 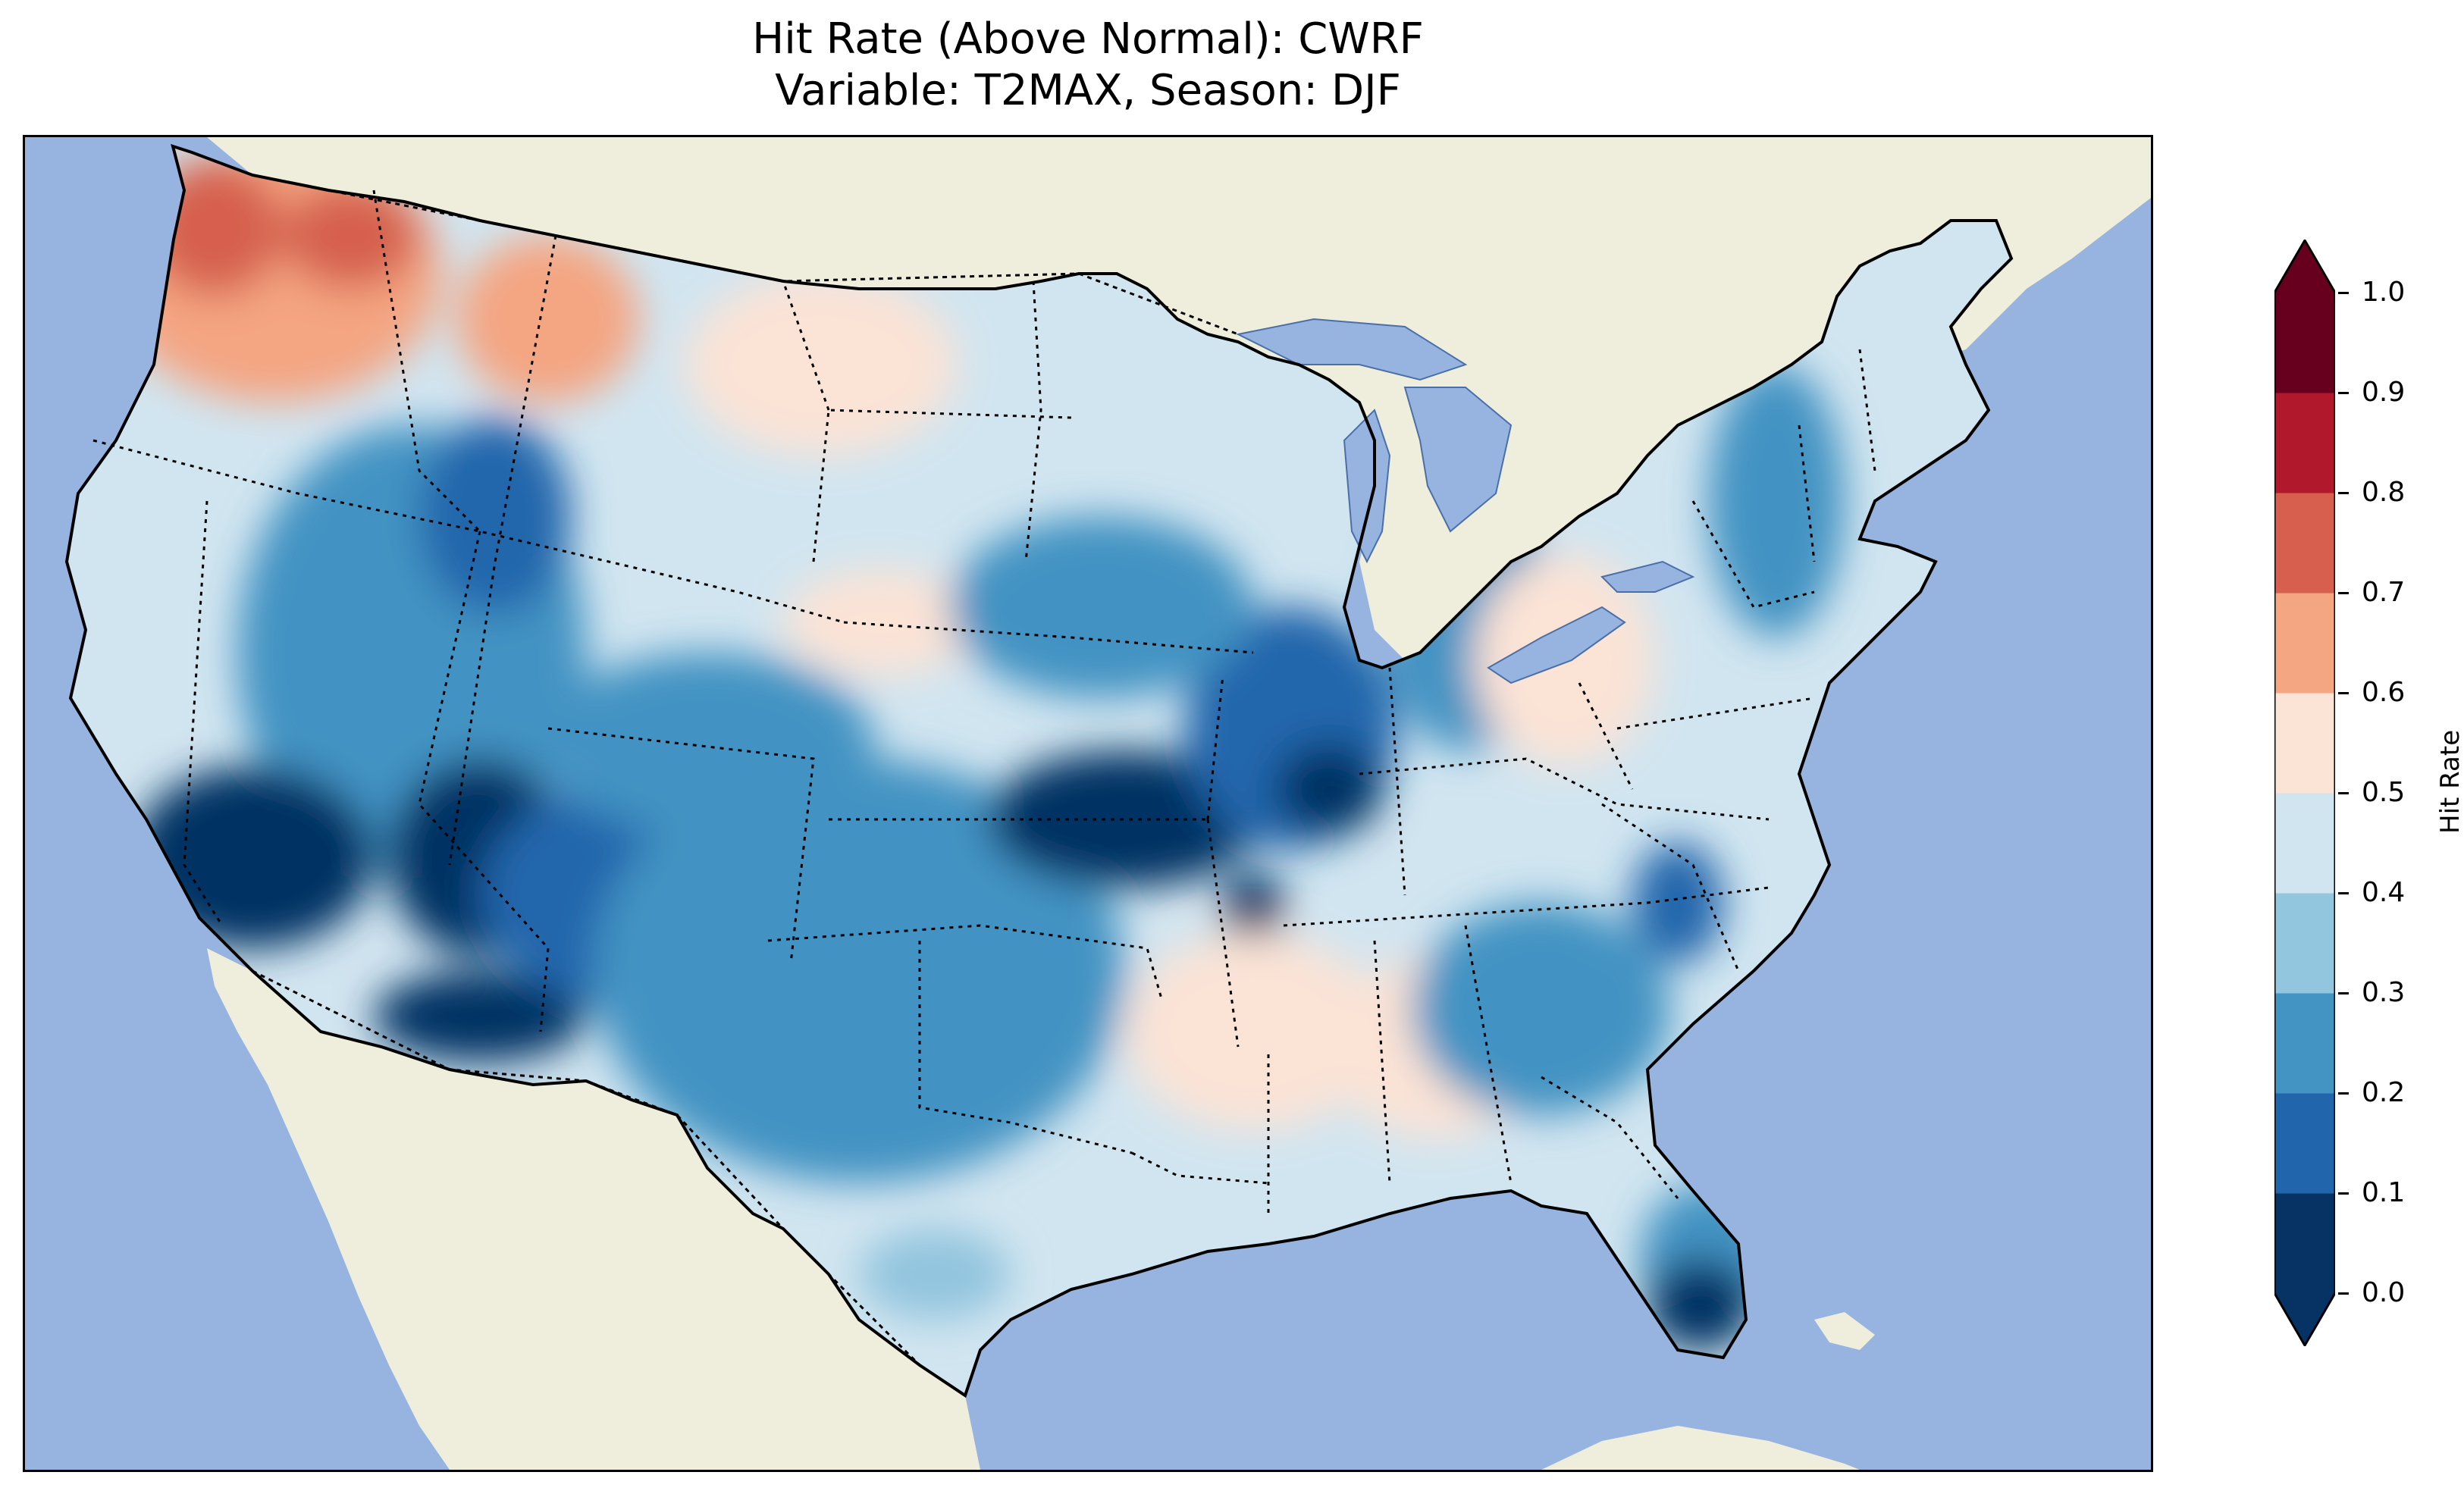 What do you see at coordinates (2304, 266) in the screenshot?
I see `colorbar-extend-max` at bounding box center [2304, 266].